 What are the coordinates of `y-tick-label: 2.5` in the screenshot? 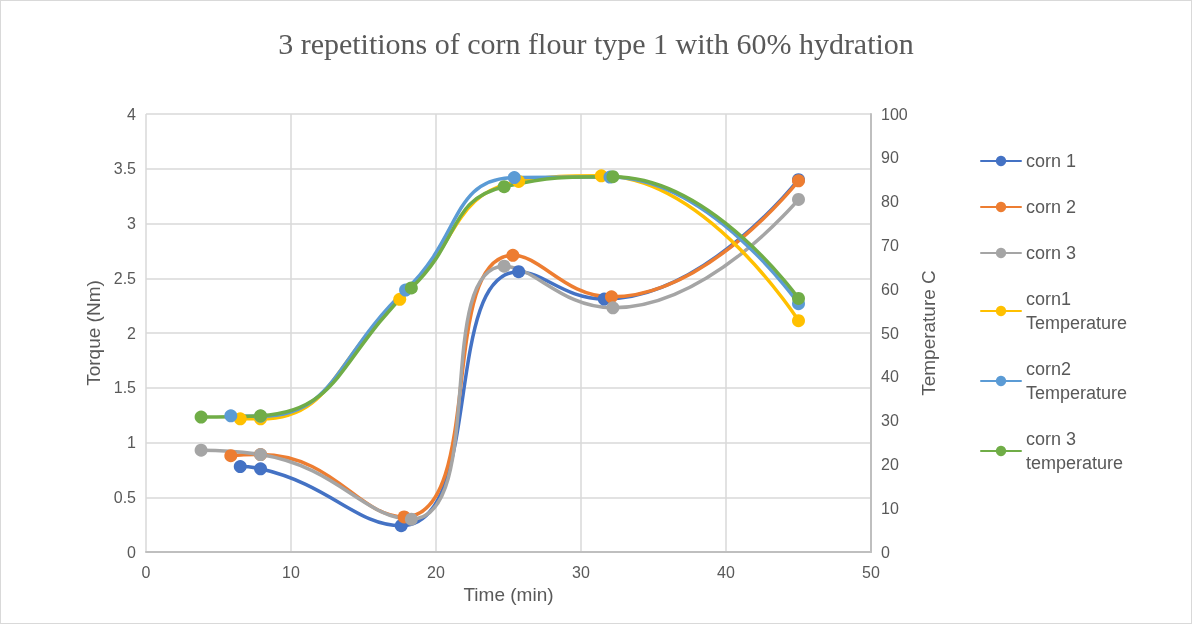 It's located at (125, 278).